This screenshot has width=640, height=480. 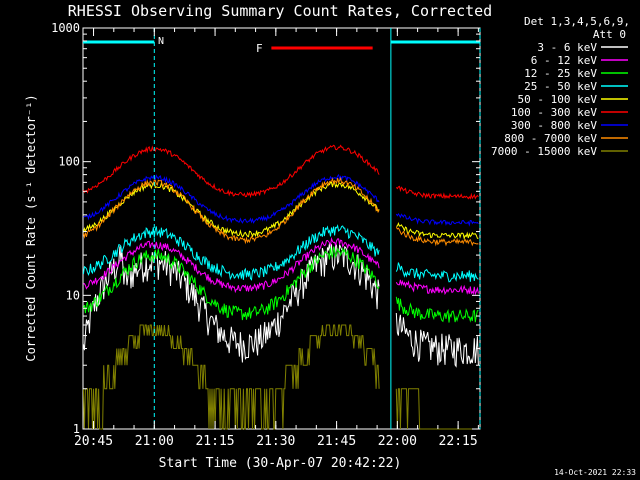 What do you see at coordinates (560, 73) in the screenshot?
I see `legend-entry-label: 12 - 25 keV` at bounding box center [560, 73].